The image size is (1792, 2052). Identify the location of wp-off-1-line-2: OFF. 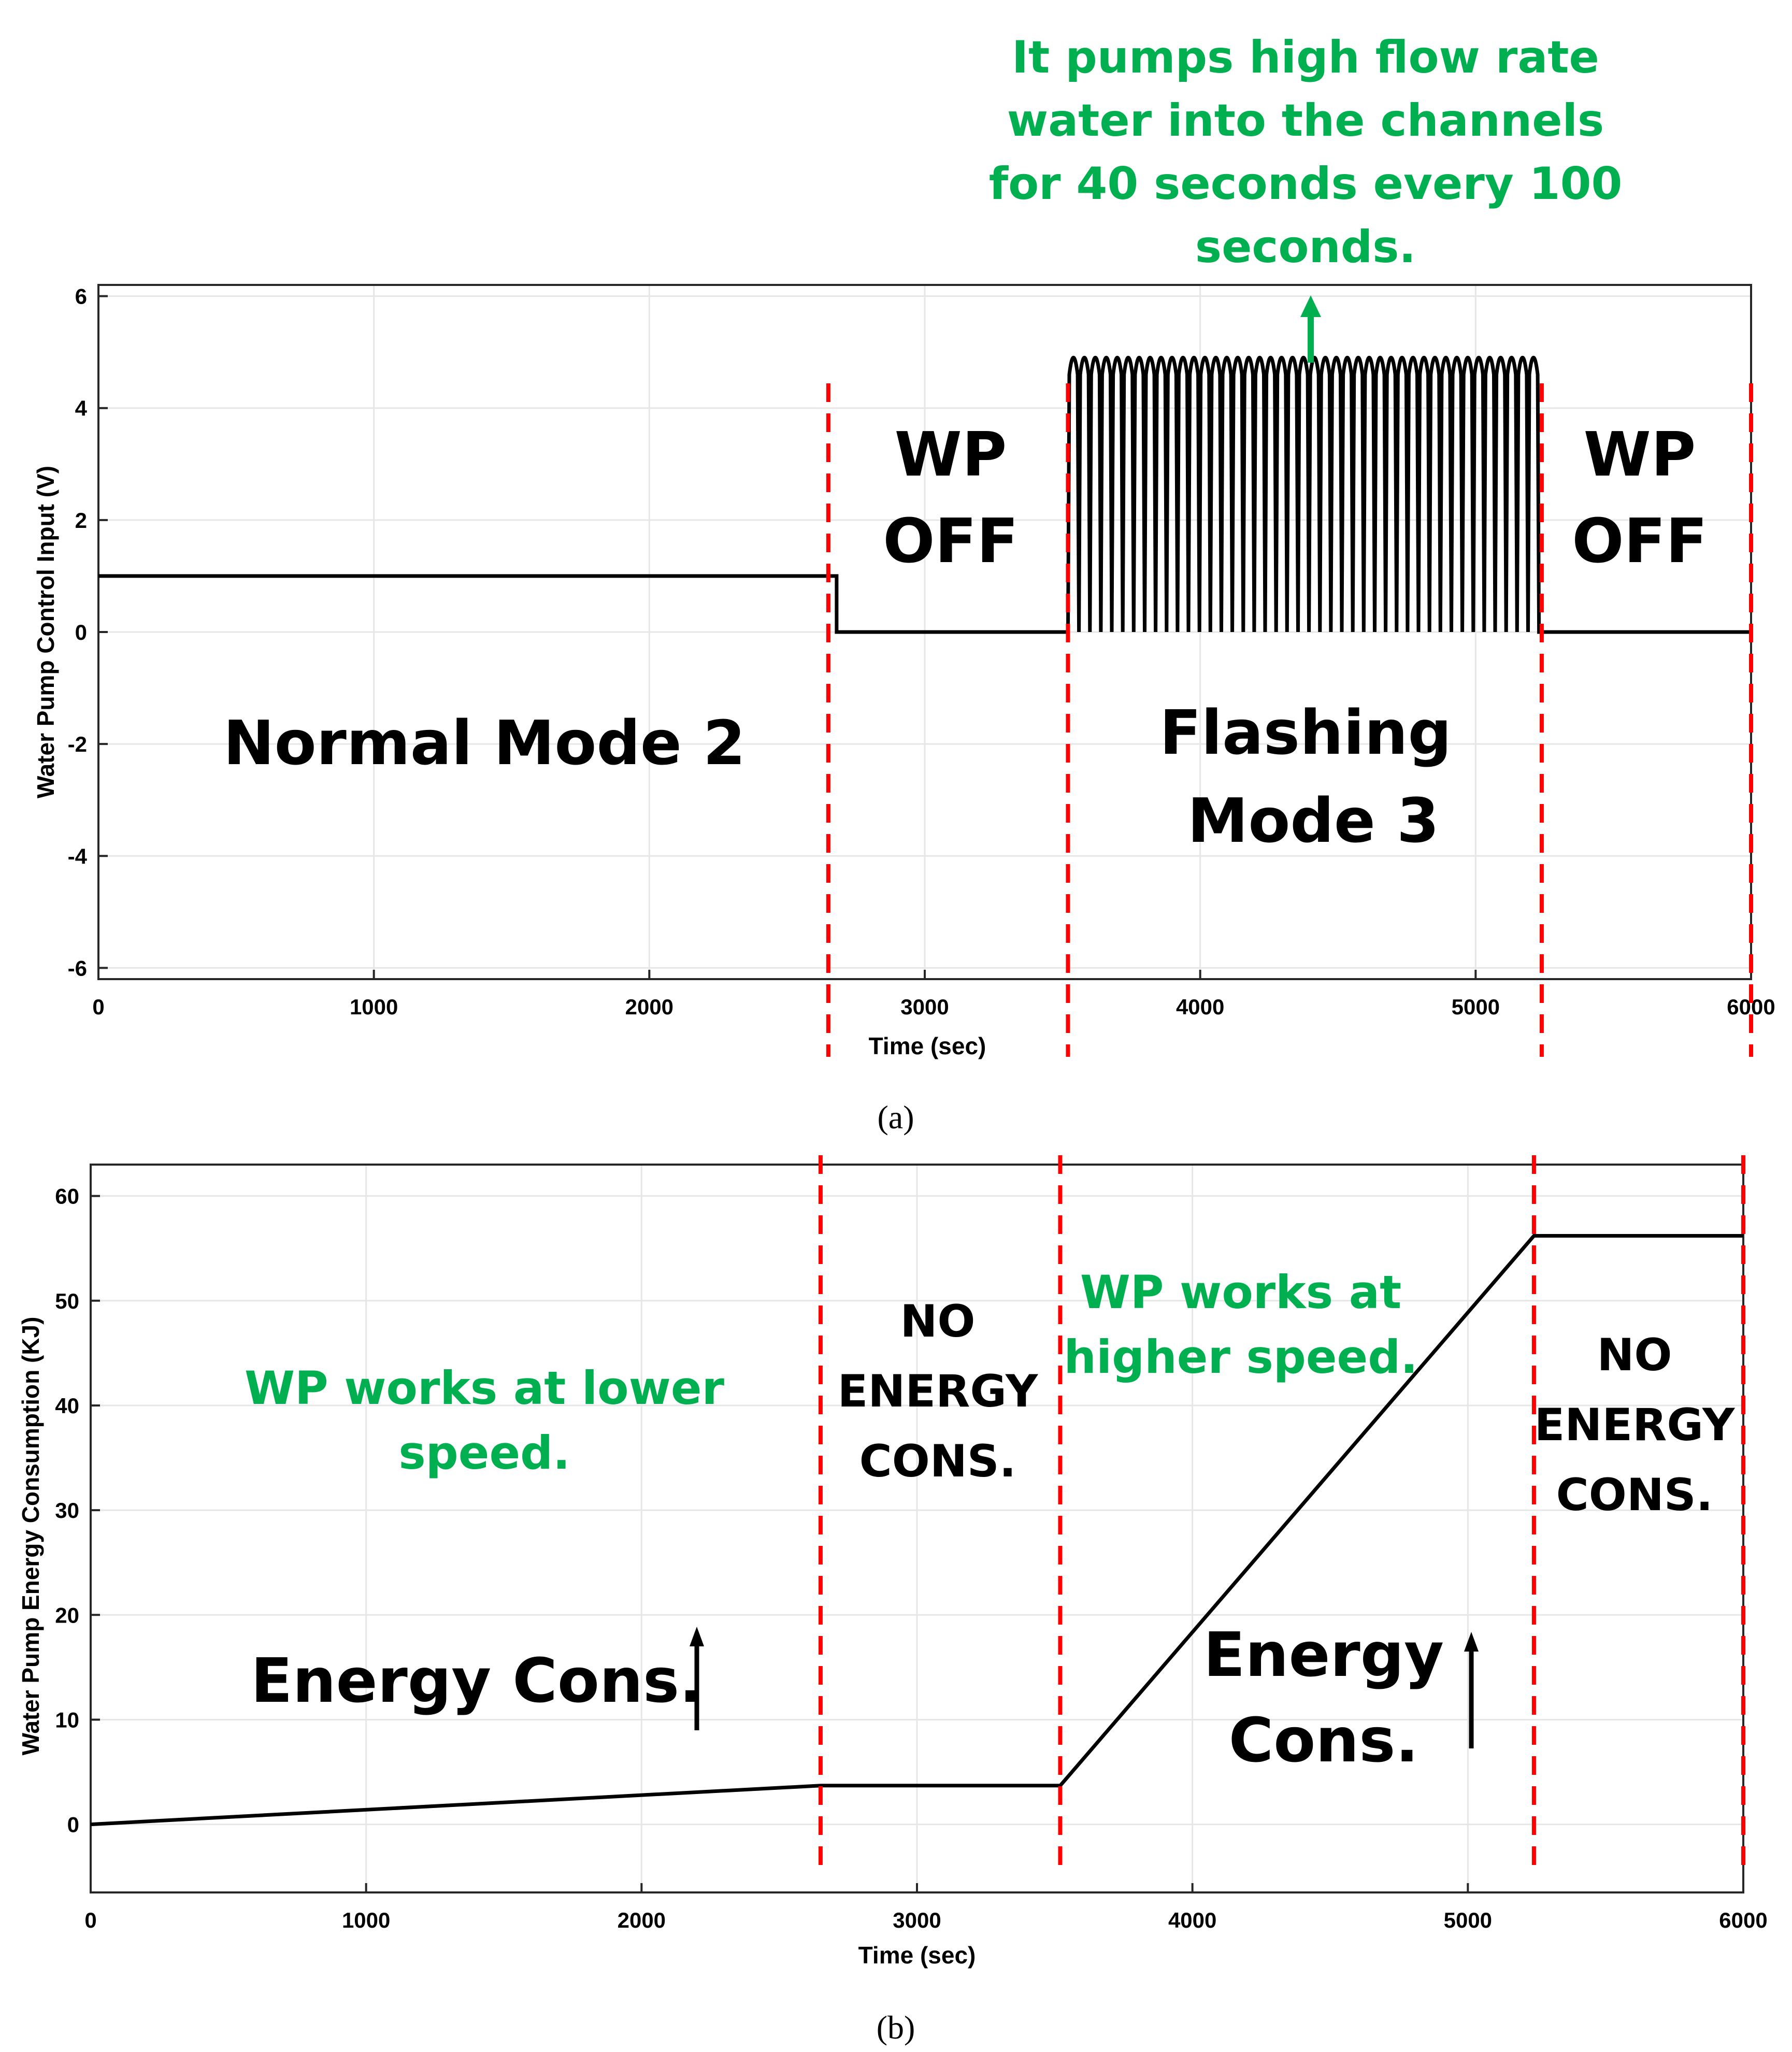
(951, 541).